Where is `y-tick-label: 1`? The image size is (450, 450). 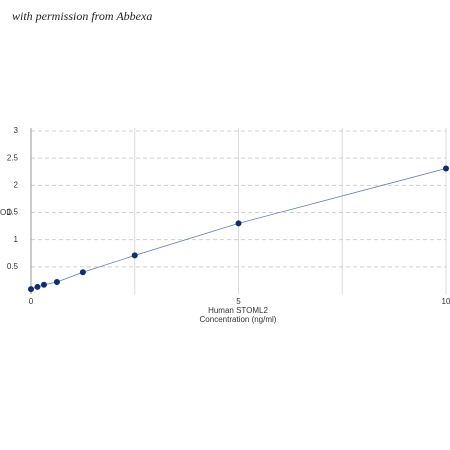 y-tick-label: 1 is located at coordinates (16, 239).